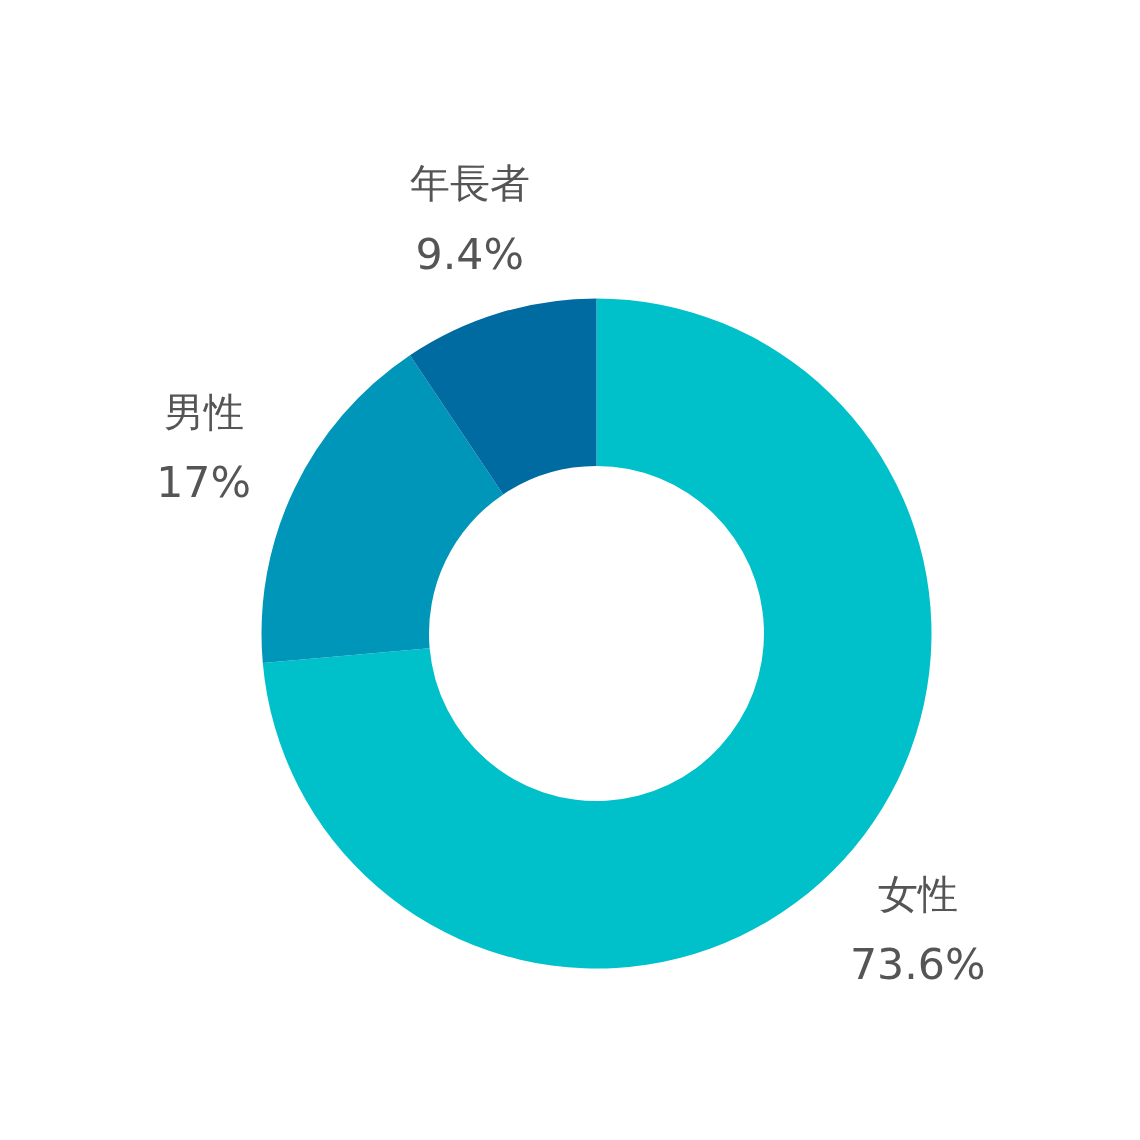 Image resolution: width=1140 pixels, height=1140 pixels. Describe the element at coordinates (469, 253) in the screenshot. I see `data-label: 9.4%` at that location.